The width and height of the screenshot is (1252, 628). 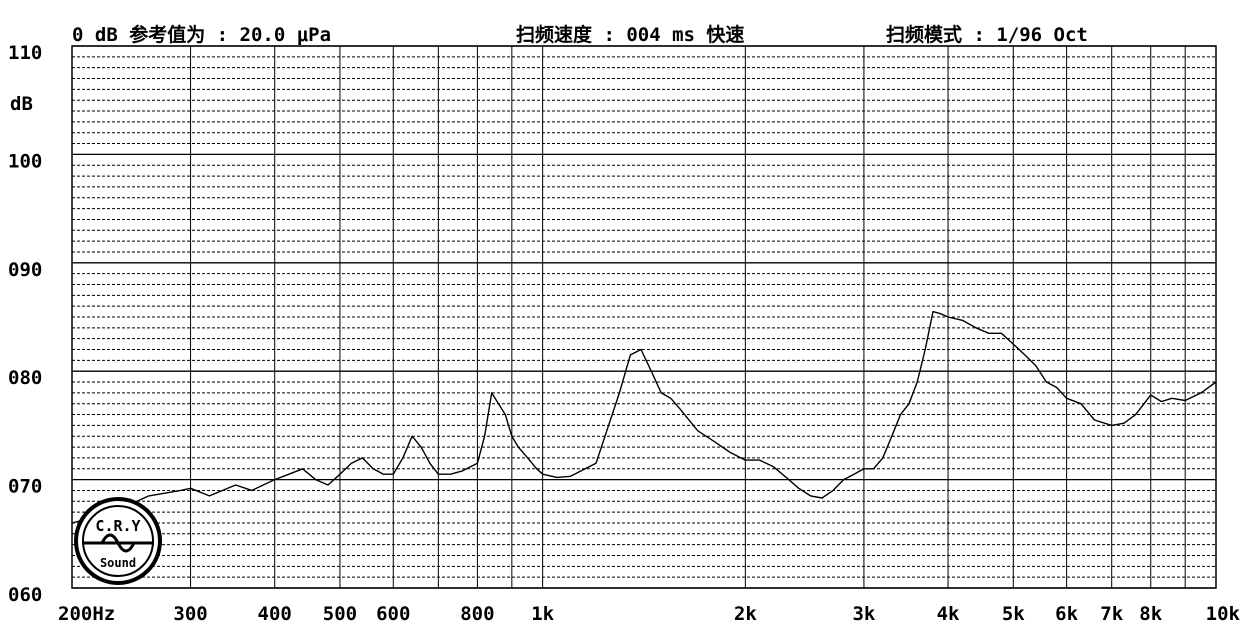 I want to click on x-tick-labels: 200Hz 300 400 500 600 800 1k 2k 3k 4k 5k 6k 7k 8k 10k, so click(x=649, y=614).